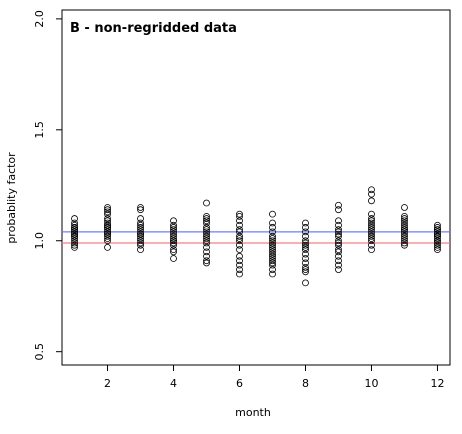 This screenshot has height=434, width=462. Describe the element at coordinates (39, 352) in the screenshot. I see `y-tick-label: 0.5` at that location.